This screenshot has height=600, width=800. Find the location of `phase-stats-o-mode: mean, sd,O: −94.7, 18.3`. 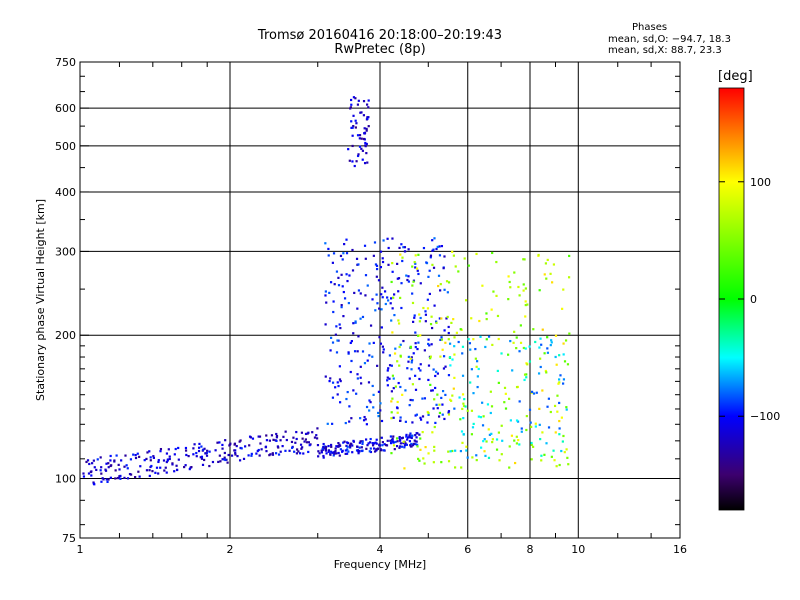

phase-stats-o-mode: mean, sd,O: −94.7, 18.3 is located at coordinates (669, 39).